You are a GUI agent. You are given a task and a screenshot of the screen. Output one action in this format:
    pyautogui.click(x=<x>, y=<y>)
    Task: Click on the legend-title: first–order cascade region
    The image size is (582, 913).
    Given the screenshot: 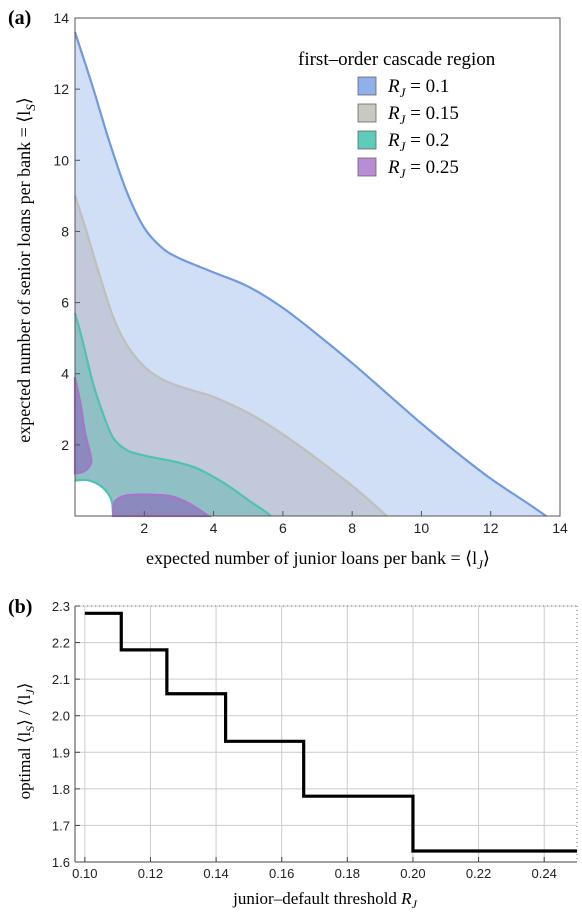 What is the action you would take?
    pyautogui.click(x=397, y=59)
    